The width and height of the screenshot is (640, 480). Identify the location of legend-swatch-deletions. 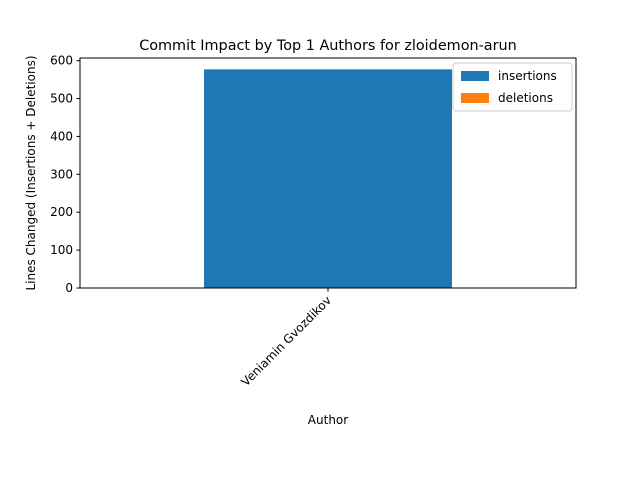
(475, 98).